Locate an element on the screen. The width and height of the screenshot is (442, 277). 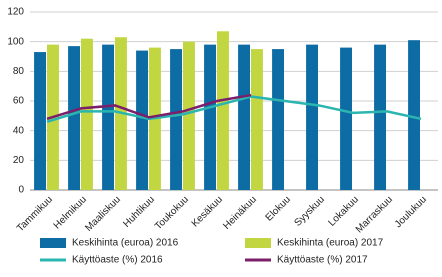
x-tick-label: Maaliskuu is located at coordinates (103, 214).